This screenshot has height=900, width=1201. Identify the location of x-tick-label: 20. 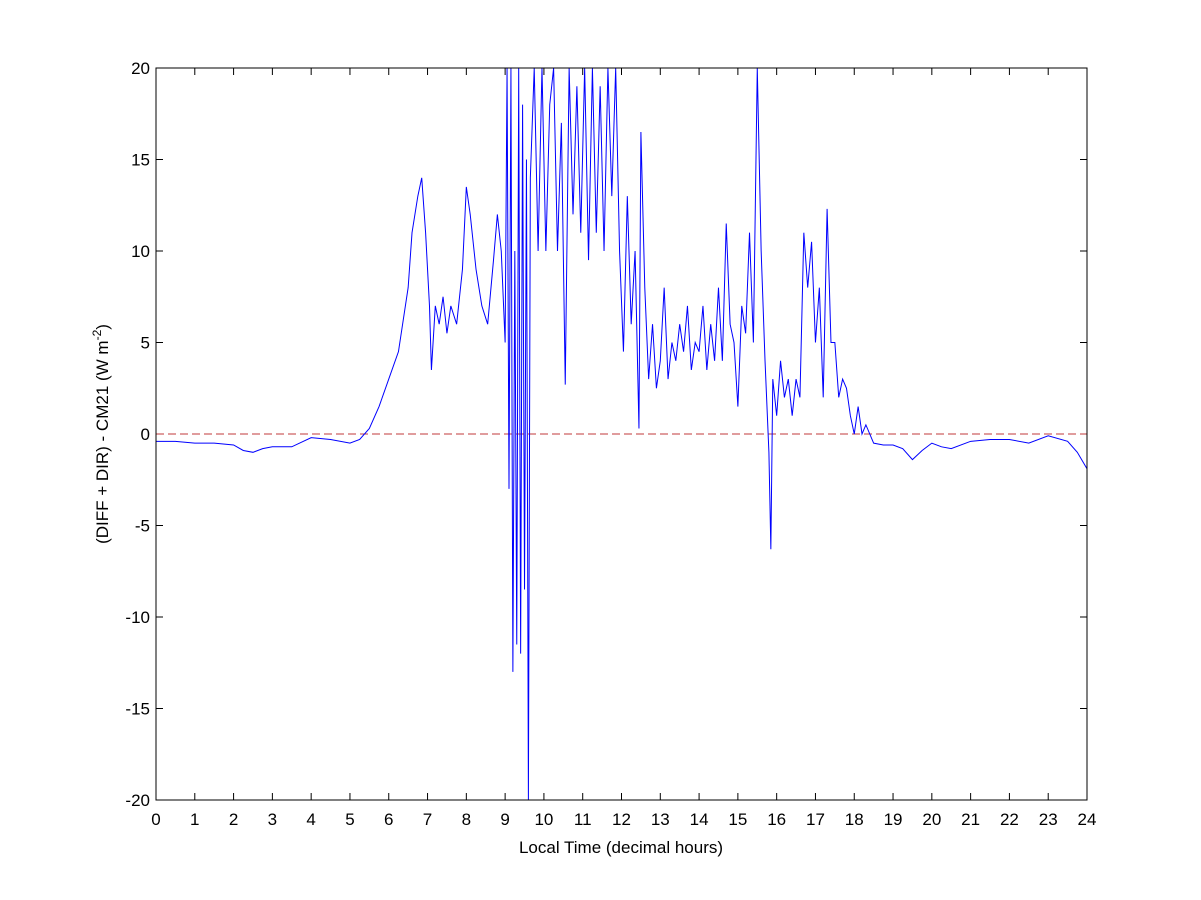
(931, 819).